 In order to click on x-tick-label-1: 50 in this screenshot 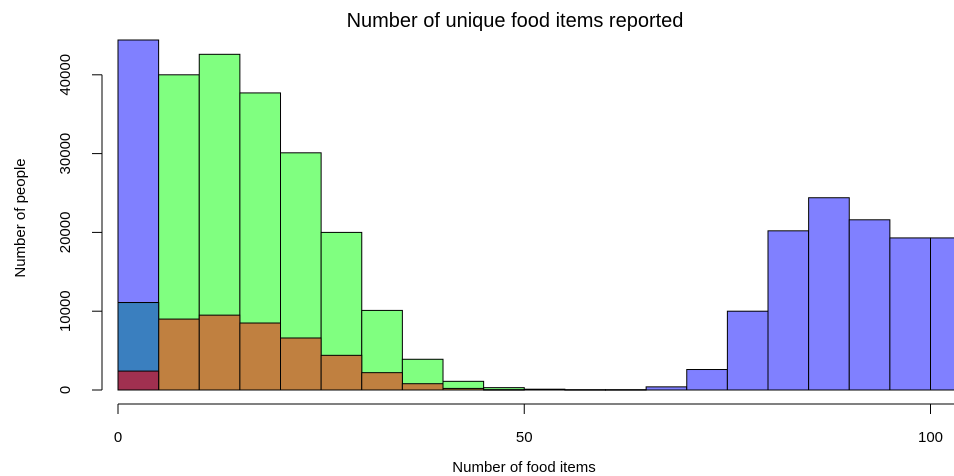, I will do `click(524, 437)`.